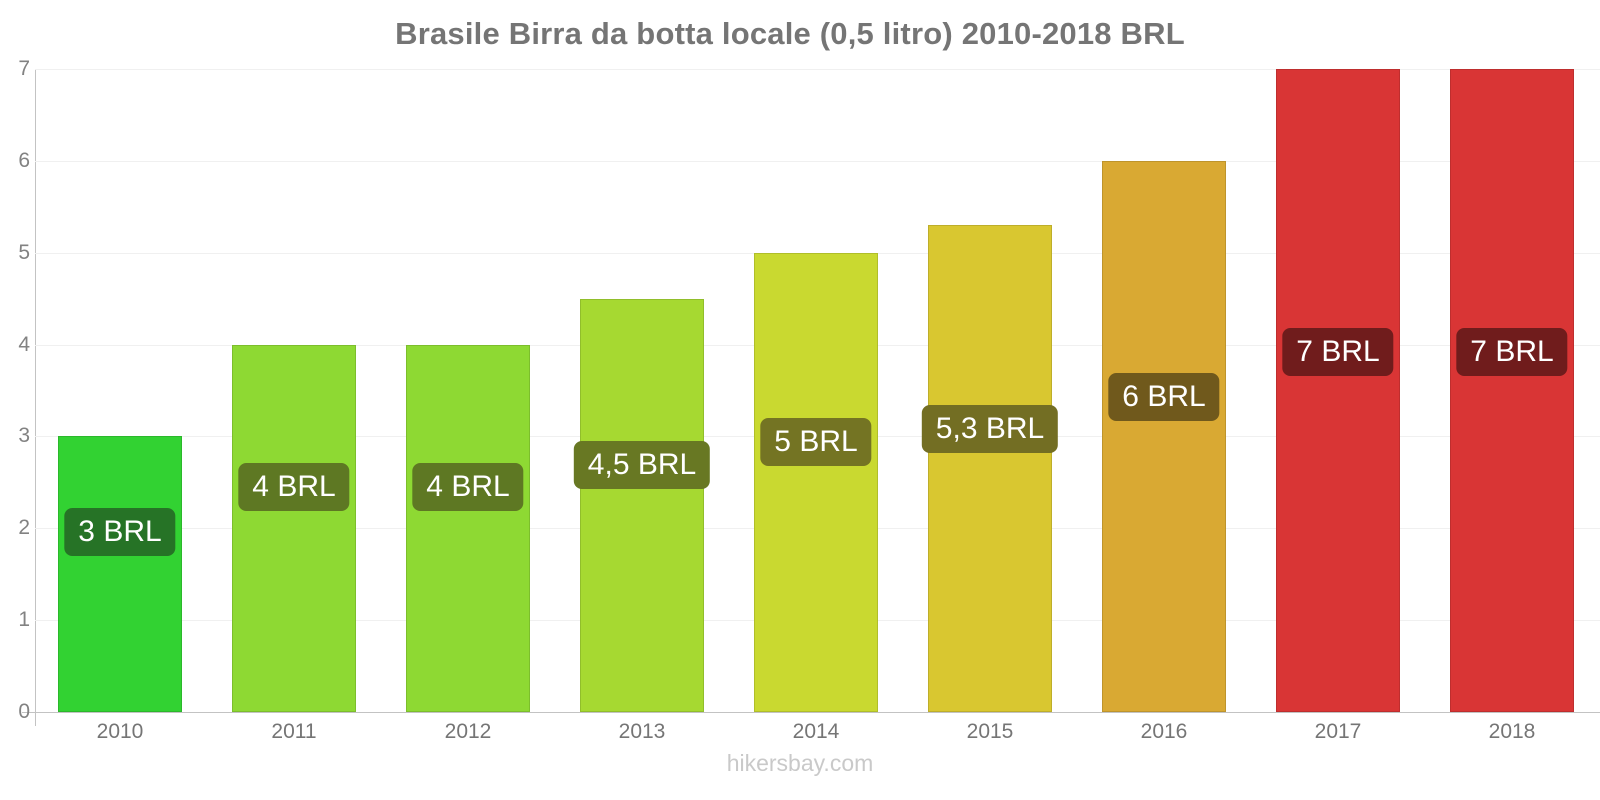 The width and height of the screenshot is (1600, 800). What do you see at coordinates (1512, 352) in the screenshot?
I see `bar-value-label-2018: 7 BRL` at bounding box center [1512, 352].